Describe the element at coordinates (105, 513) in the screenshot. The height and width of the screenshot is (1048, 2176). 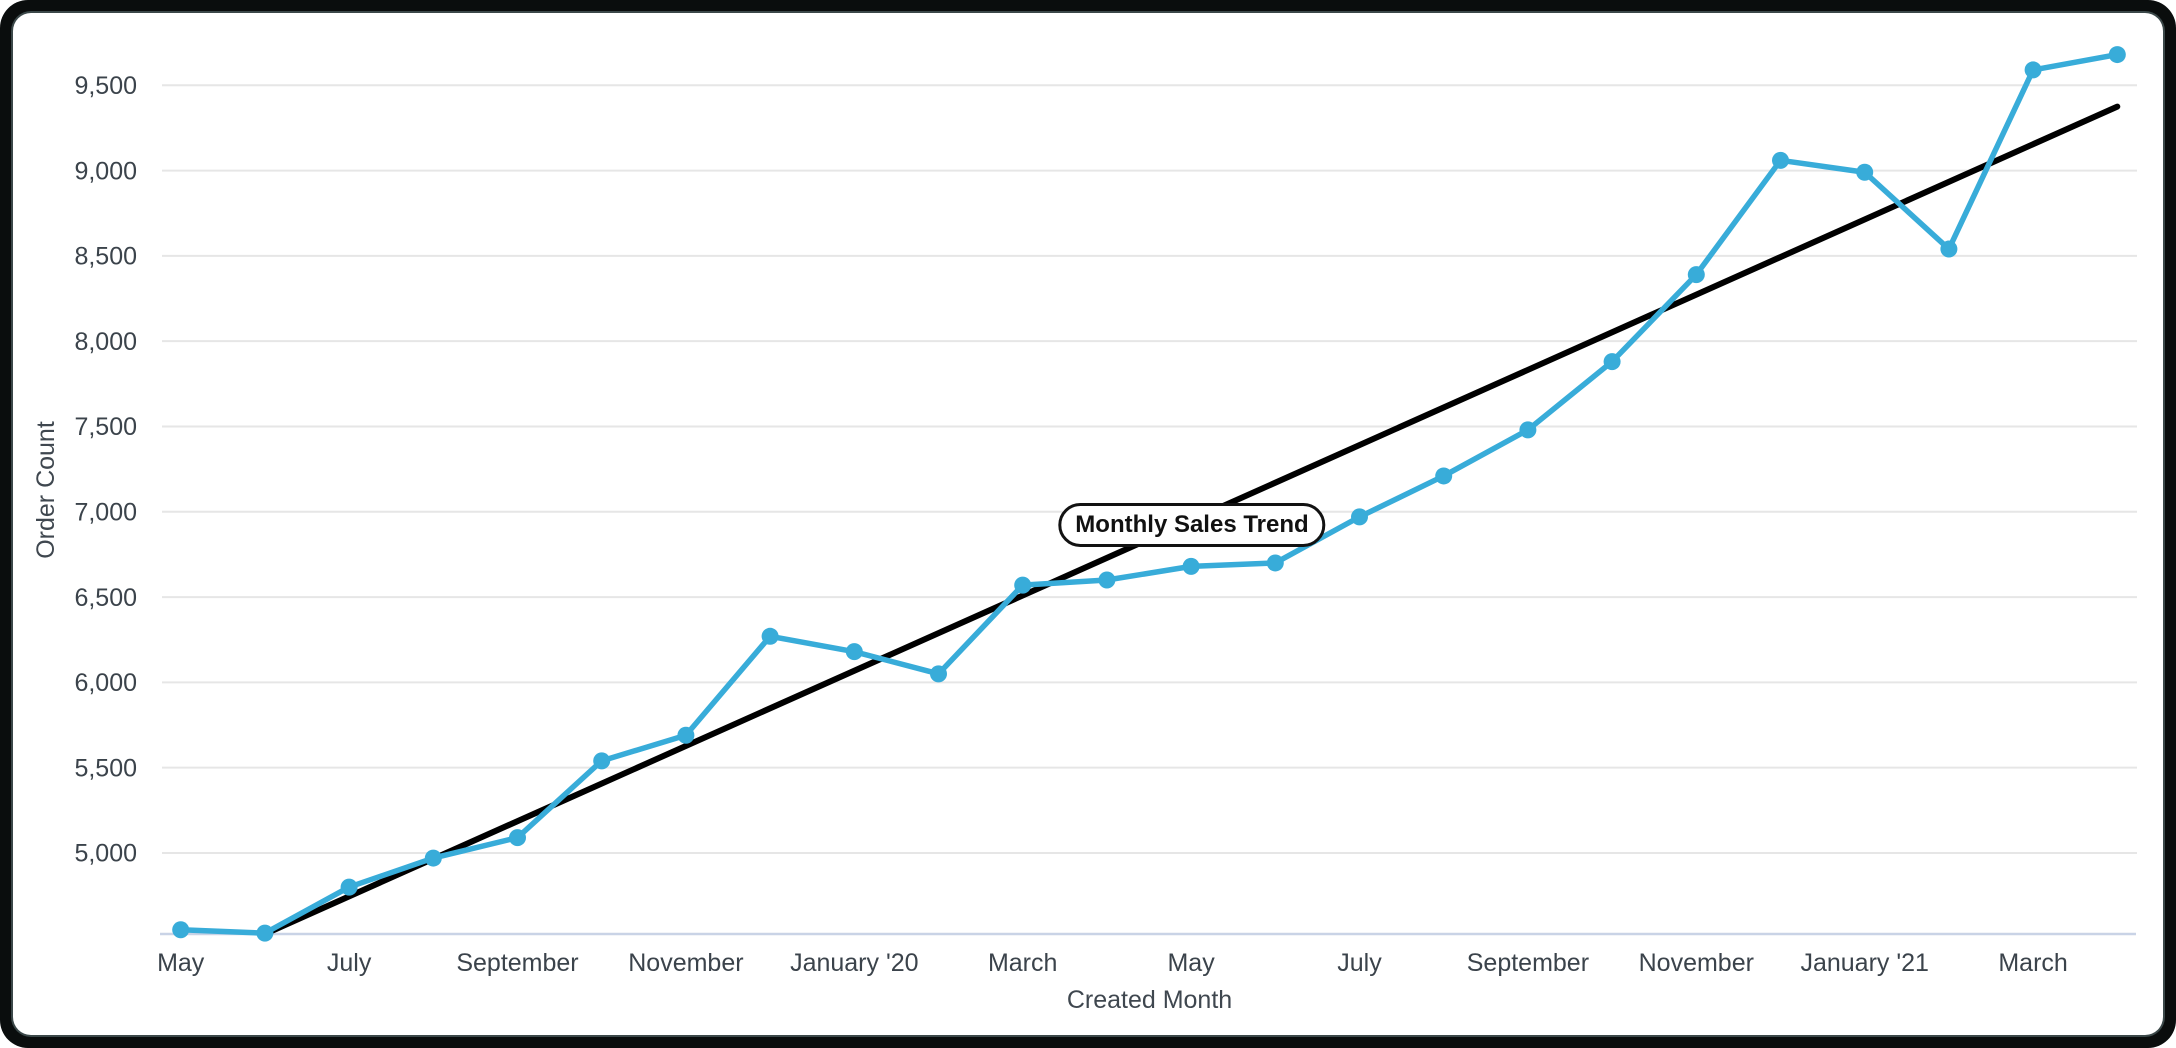
I see `y-tick-label: 7,000` at that location.